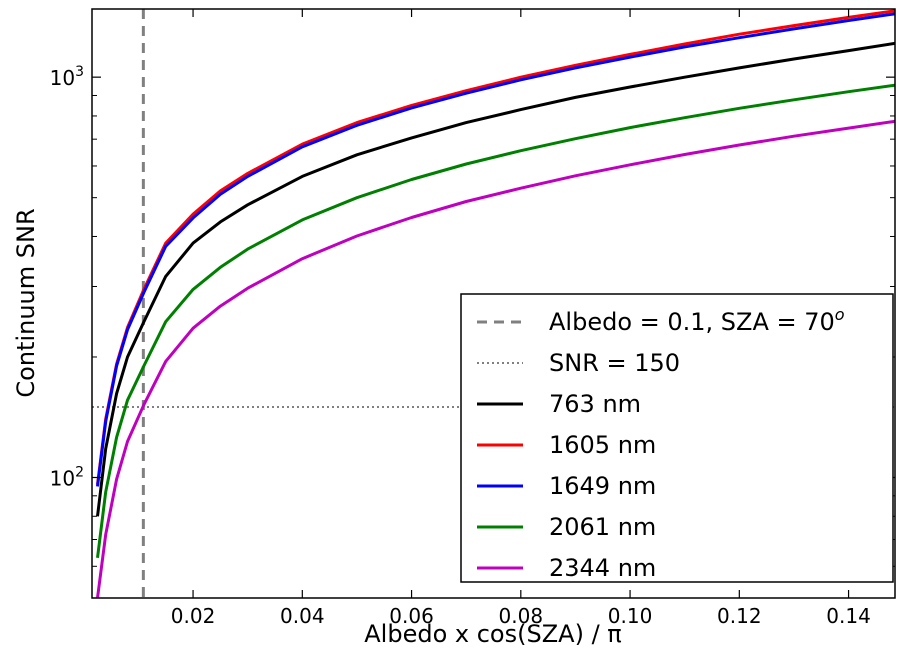  What do you see at coordinates (193, 616) in the screenshot?
I see `x-tick-label: 0.02` at bounding box center [193, 616].